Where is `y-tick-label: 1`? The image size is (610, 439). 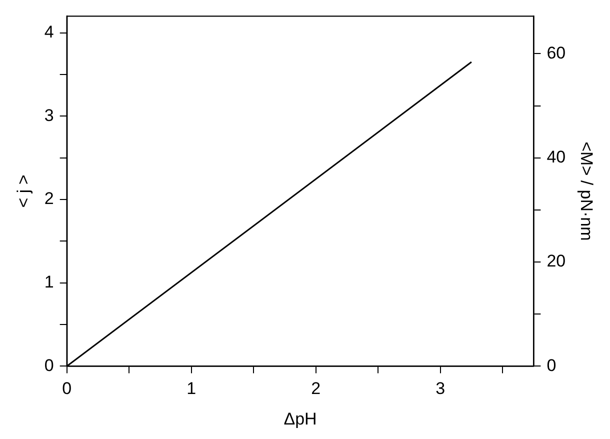
y-tick-label: 1 is located at coordinates (49, 282).